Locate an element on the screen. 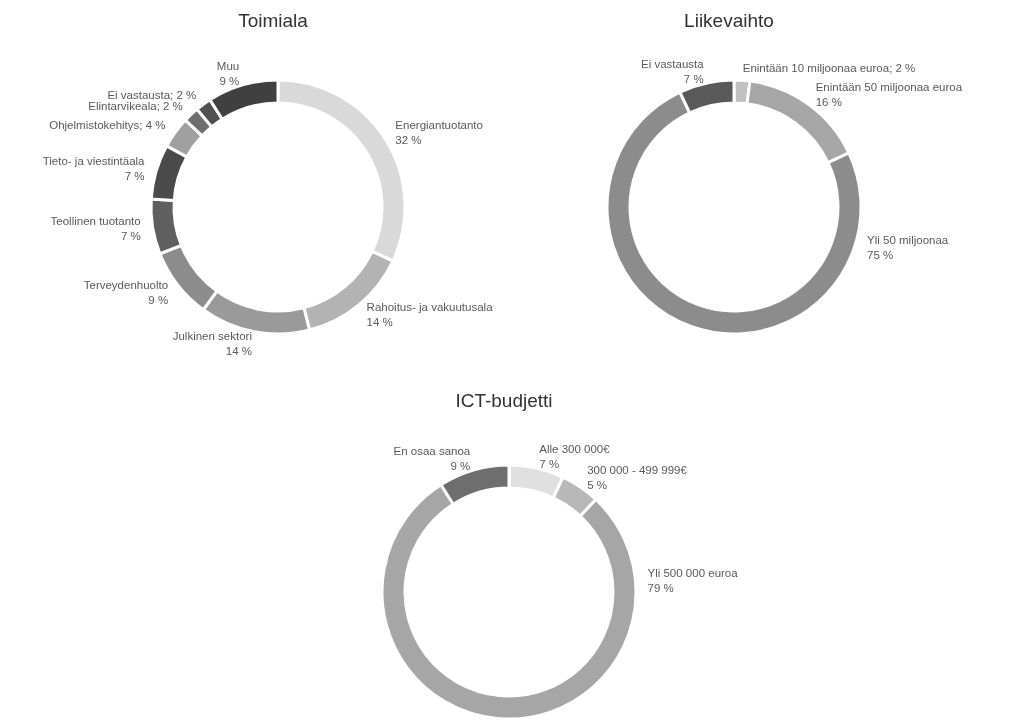 The height and width of the screenshot is (723, 1027). slice-label: Terveydenhuolto is located at coordinates (126, 284).